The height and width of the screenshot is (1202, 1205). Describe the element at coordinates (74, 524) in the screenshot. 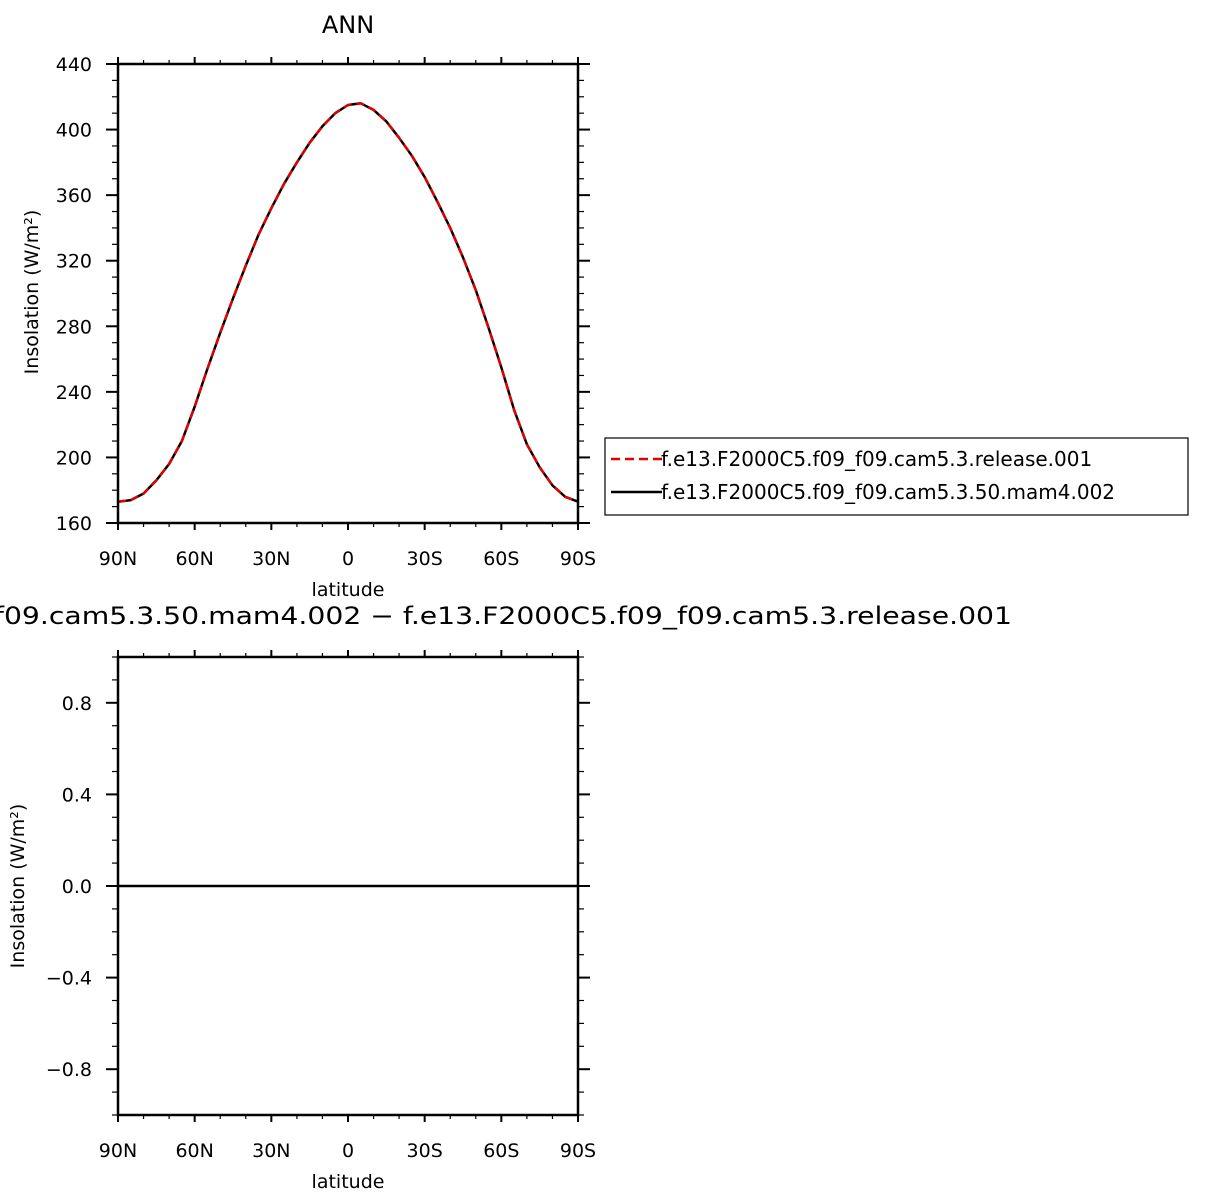

I see `y-tick-label: 160` at that location.